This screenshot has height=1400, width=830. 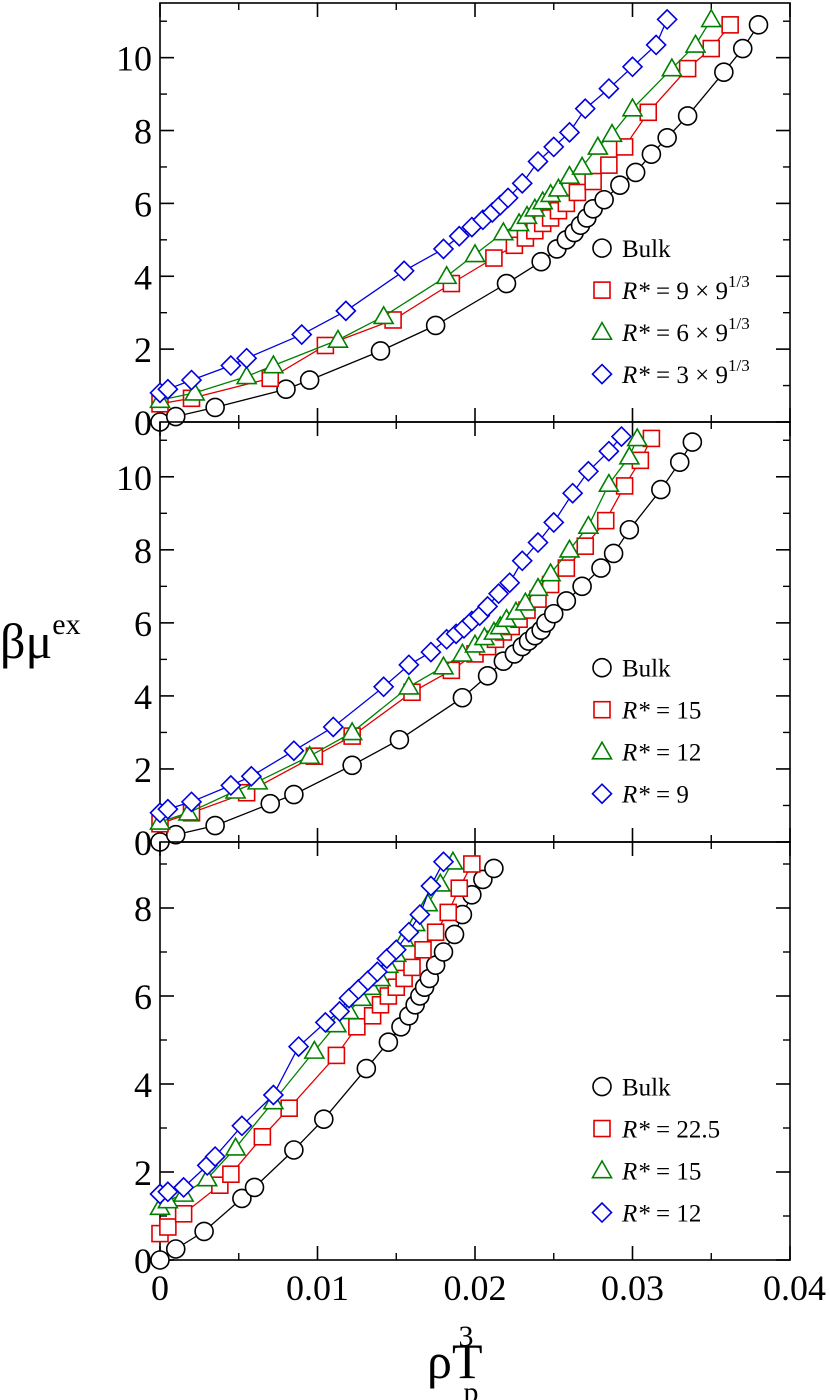 What do you see at coordinates (632, 1288) in the screenshot?
I see `x-tick-label: 0.03` at bounding box center [632, 1288].